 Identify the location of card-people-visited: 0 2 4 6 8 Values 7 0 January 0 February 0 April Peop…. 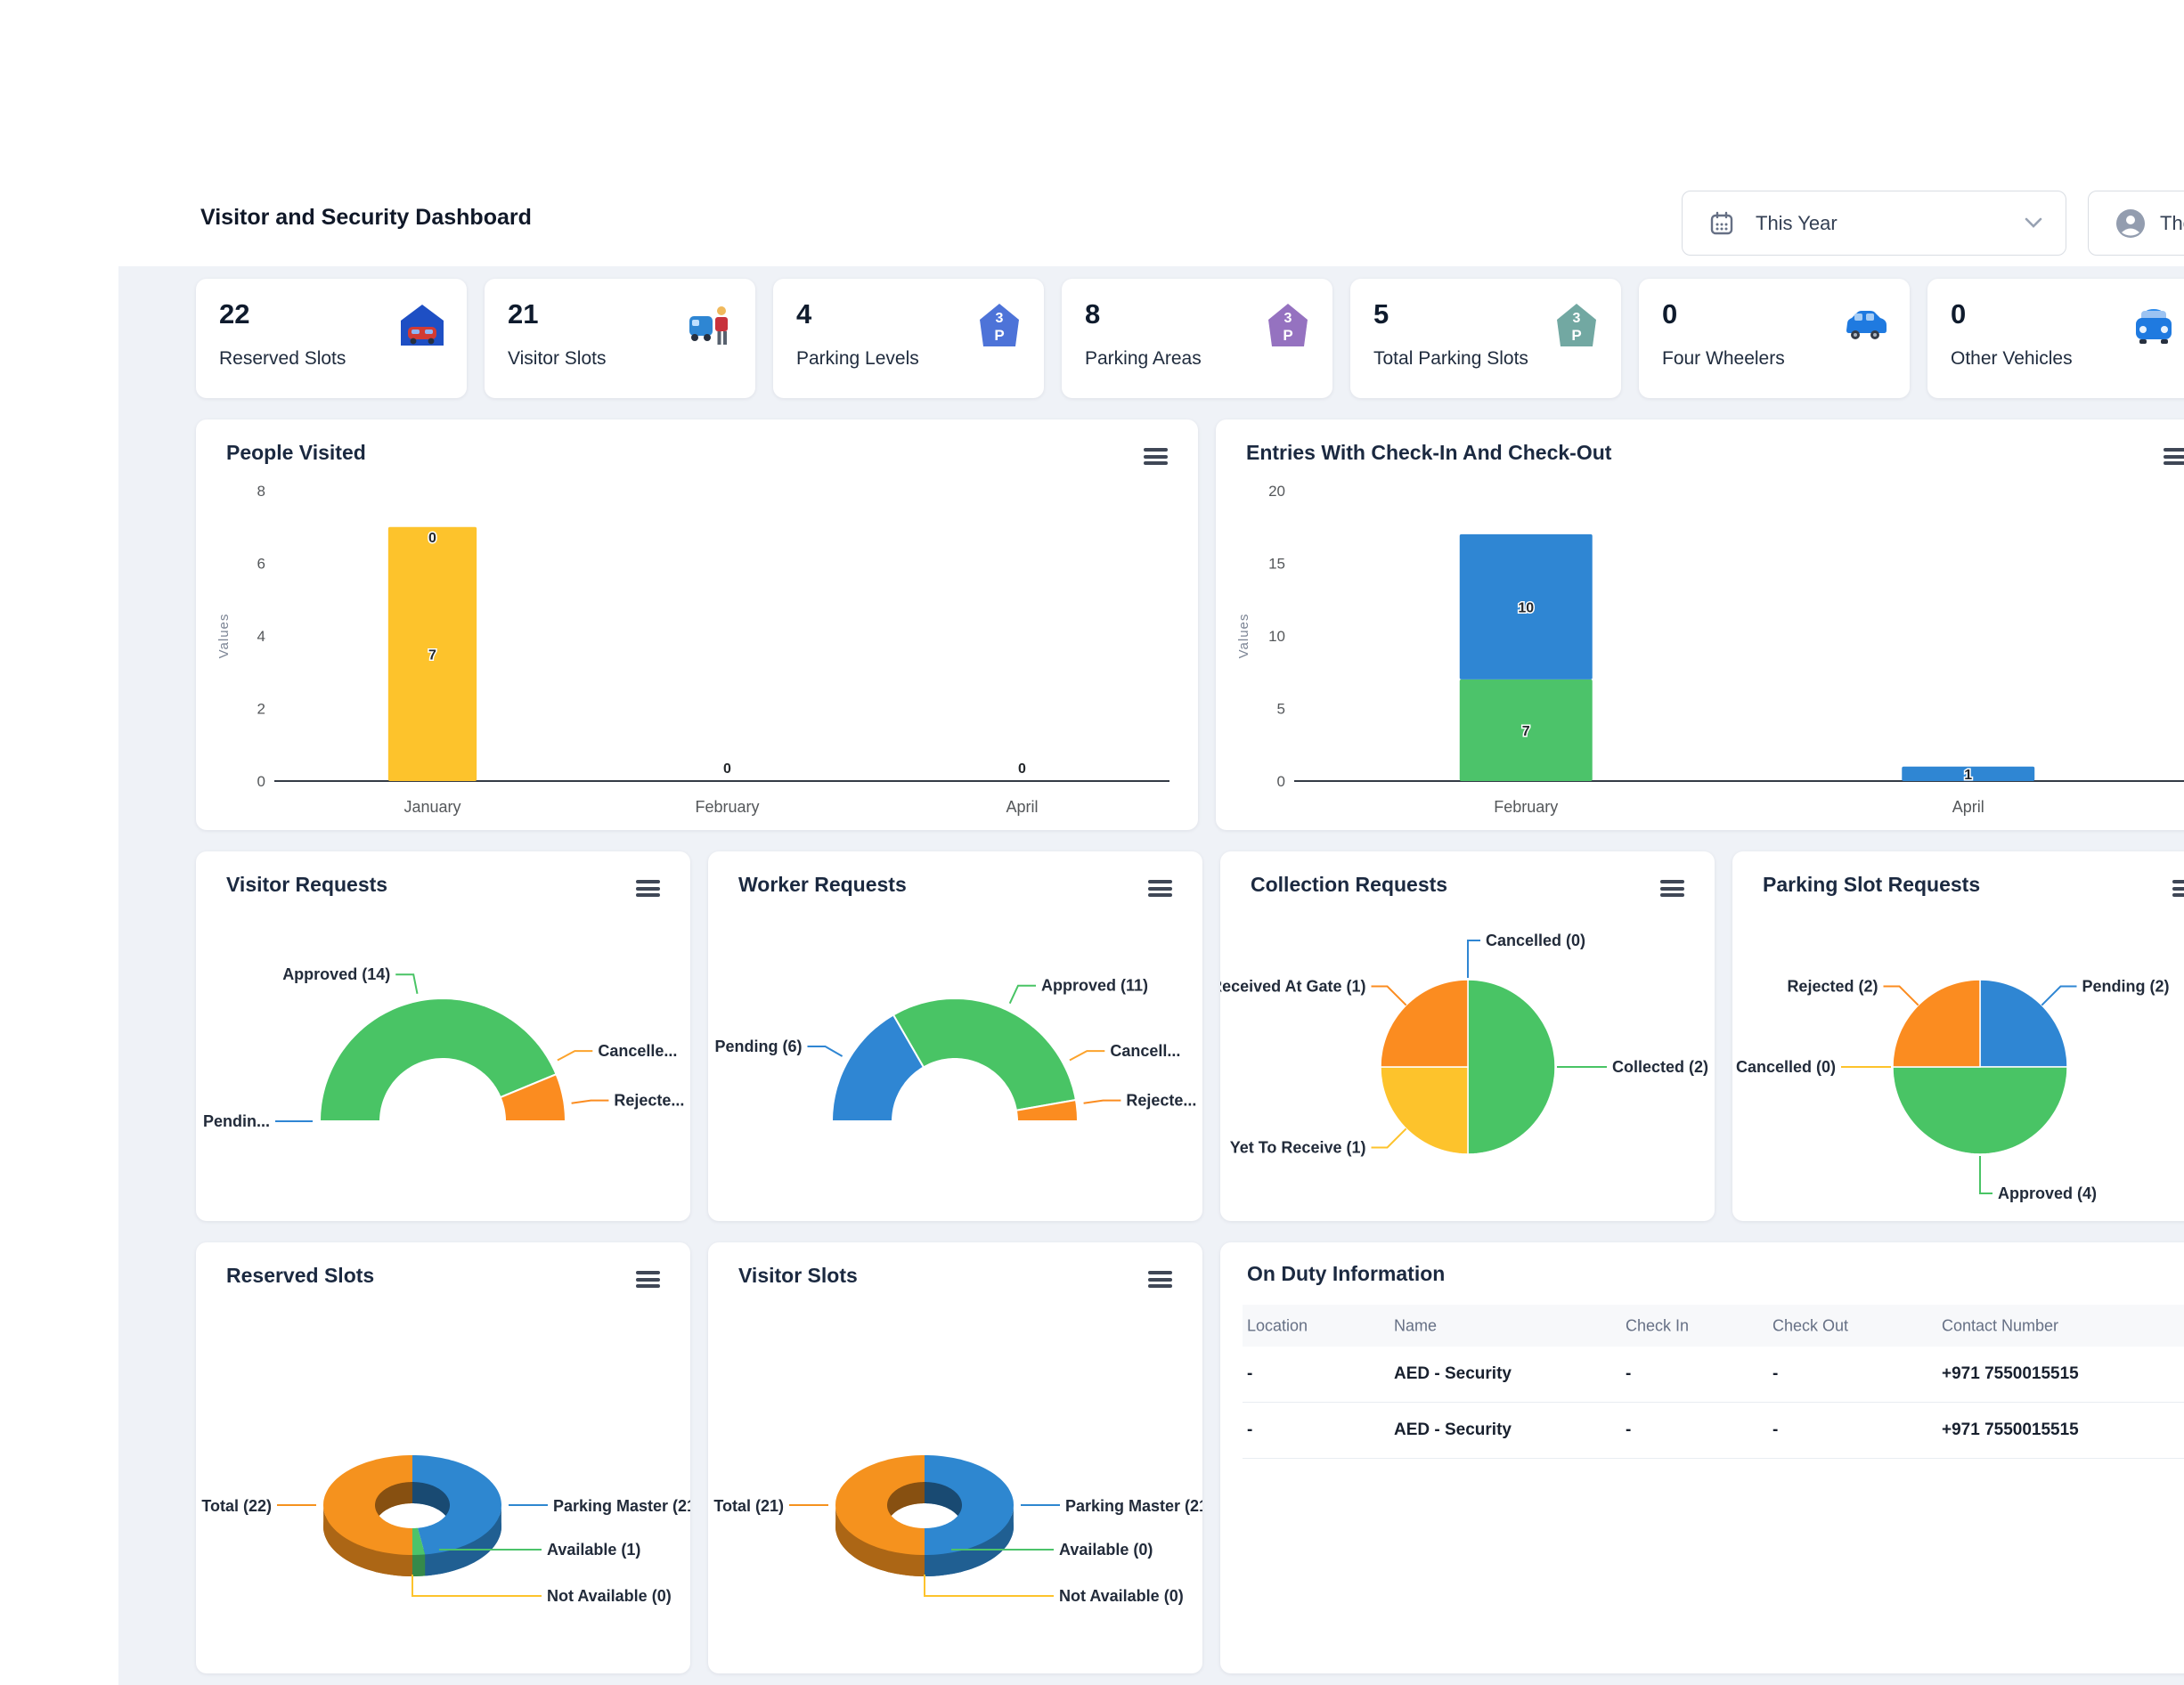
(697, 624).